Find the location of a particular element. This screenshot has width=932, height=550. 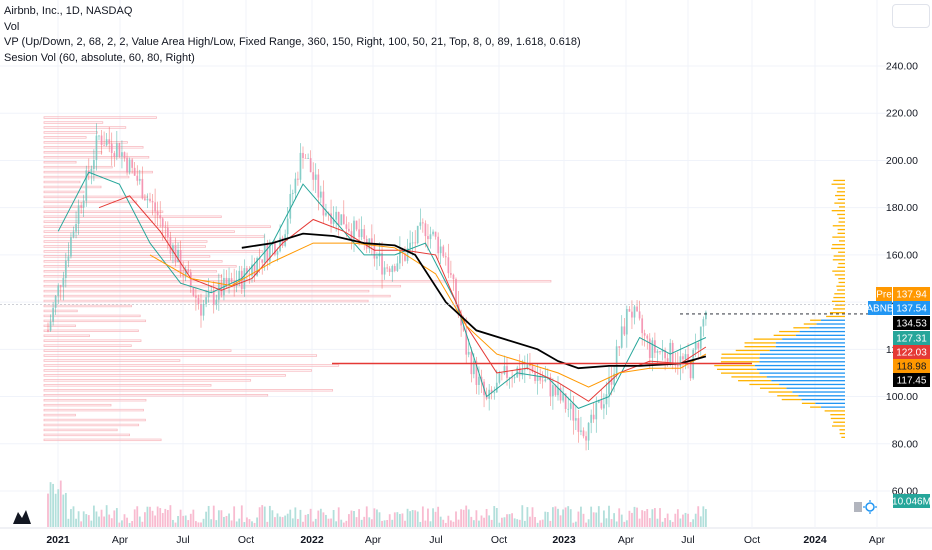

settings-icon is located at coordinates (870, 507).